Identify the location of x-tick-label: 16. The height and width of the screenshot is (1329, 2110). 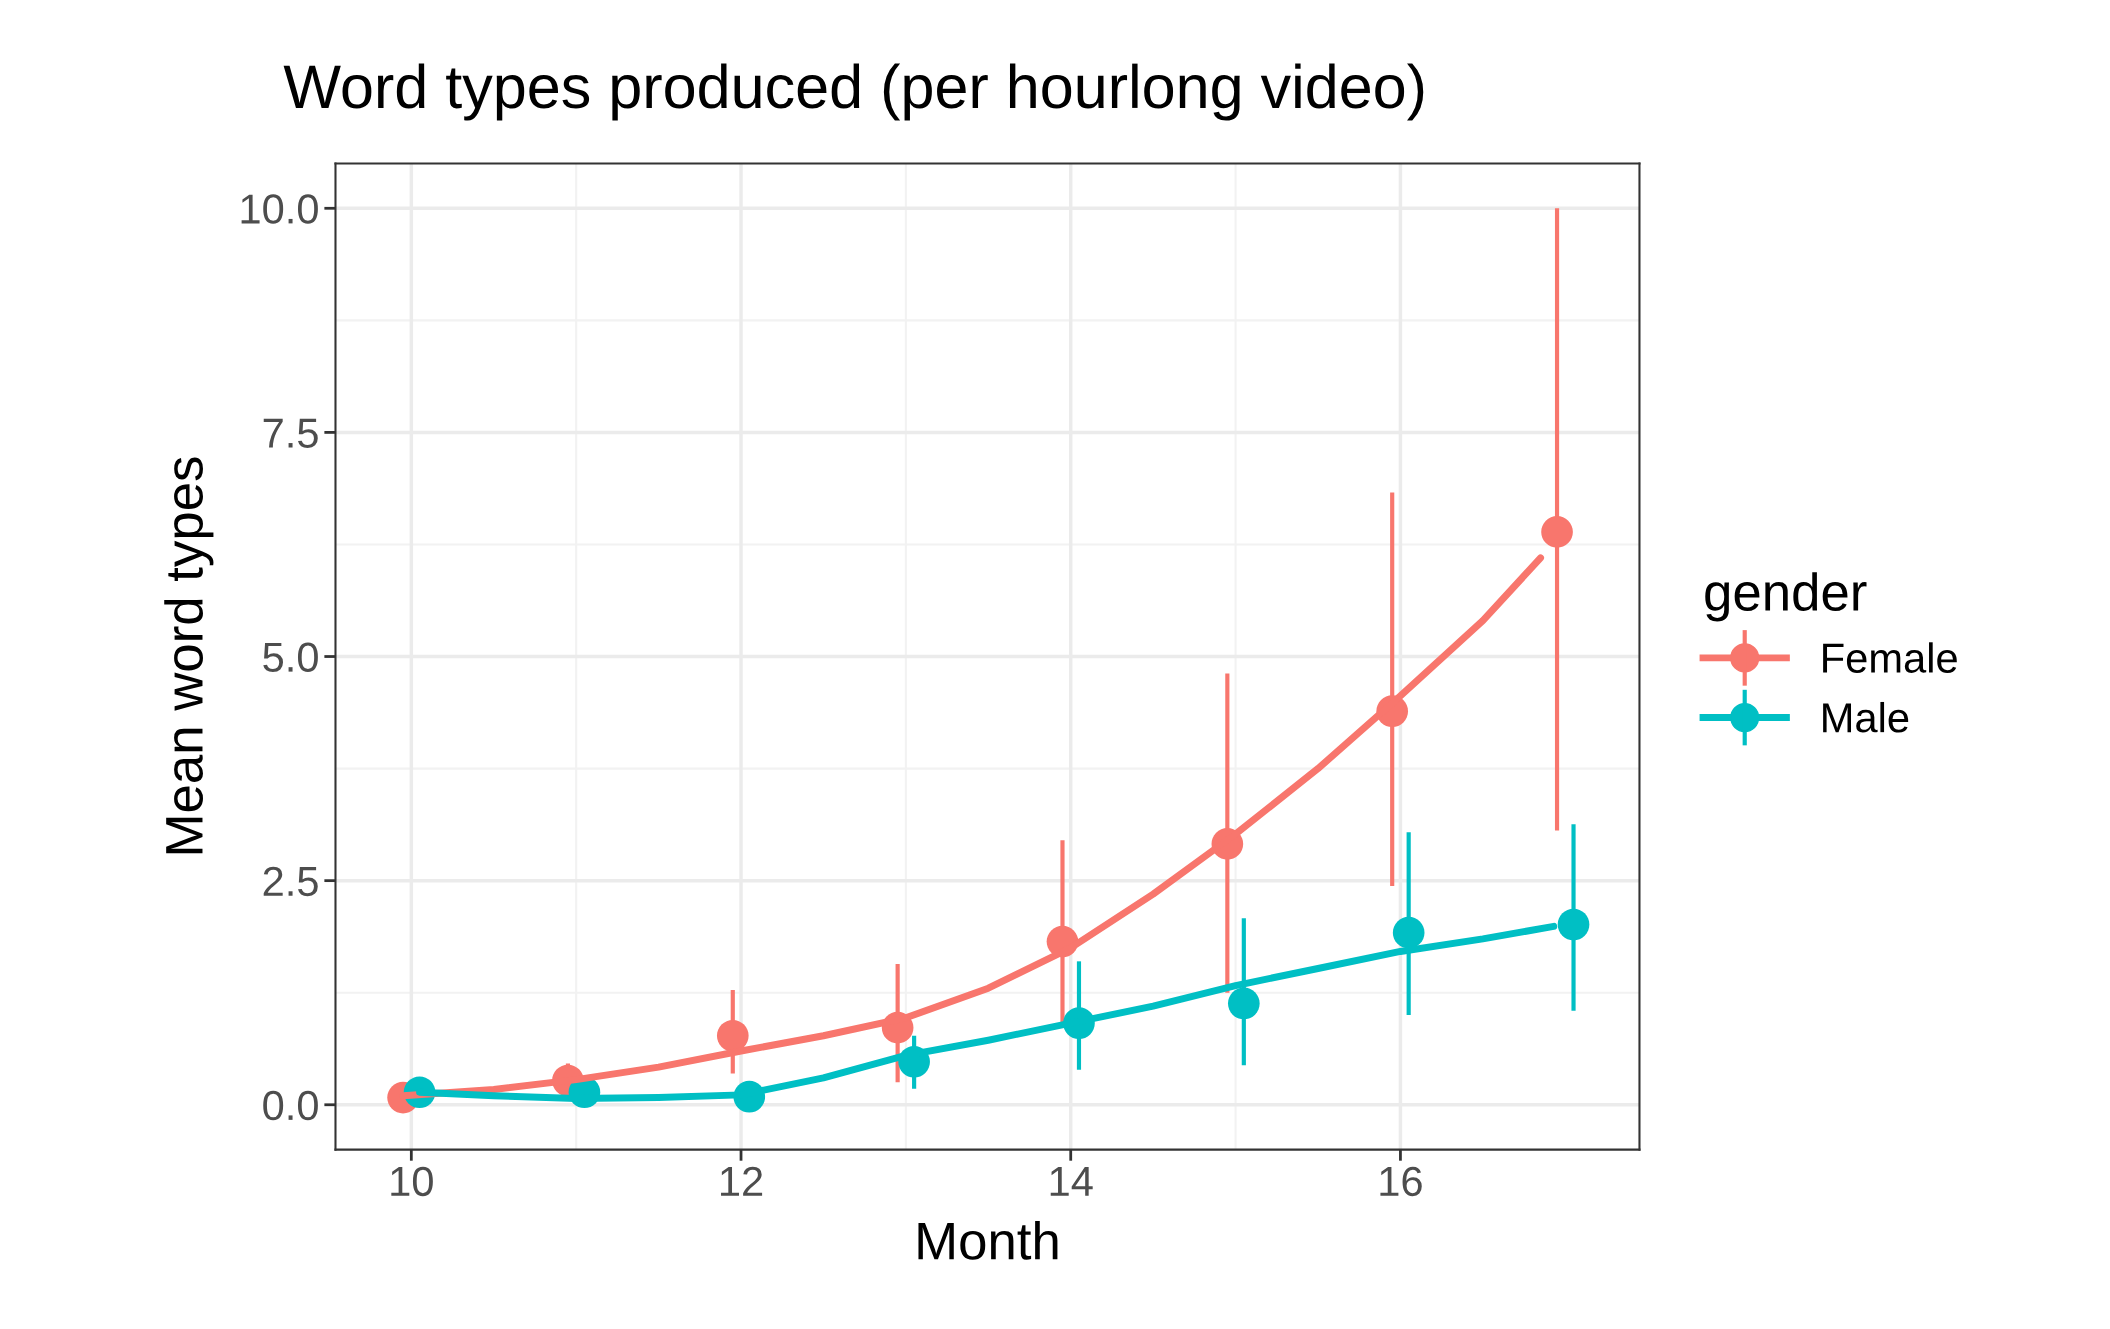
(1401, 1181).